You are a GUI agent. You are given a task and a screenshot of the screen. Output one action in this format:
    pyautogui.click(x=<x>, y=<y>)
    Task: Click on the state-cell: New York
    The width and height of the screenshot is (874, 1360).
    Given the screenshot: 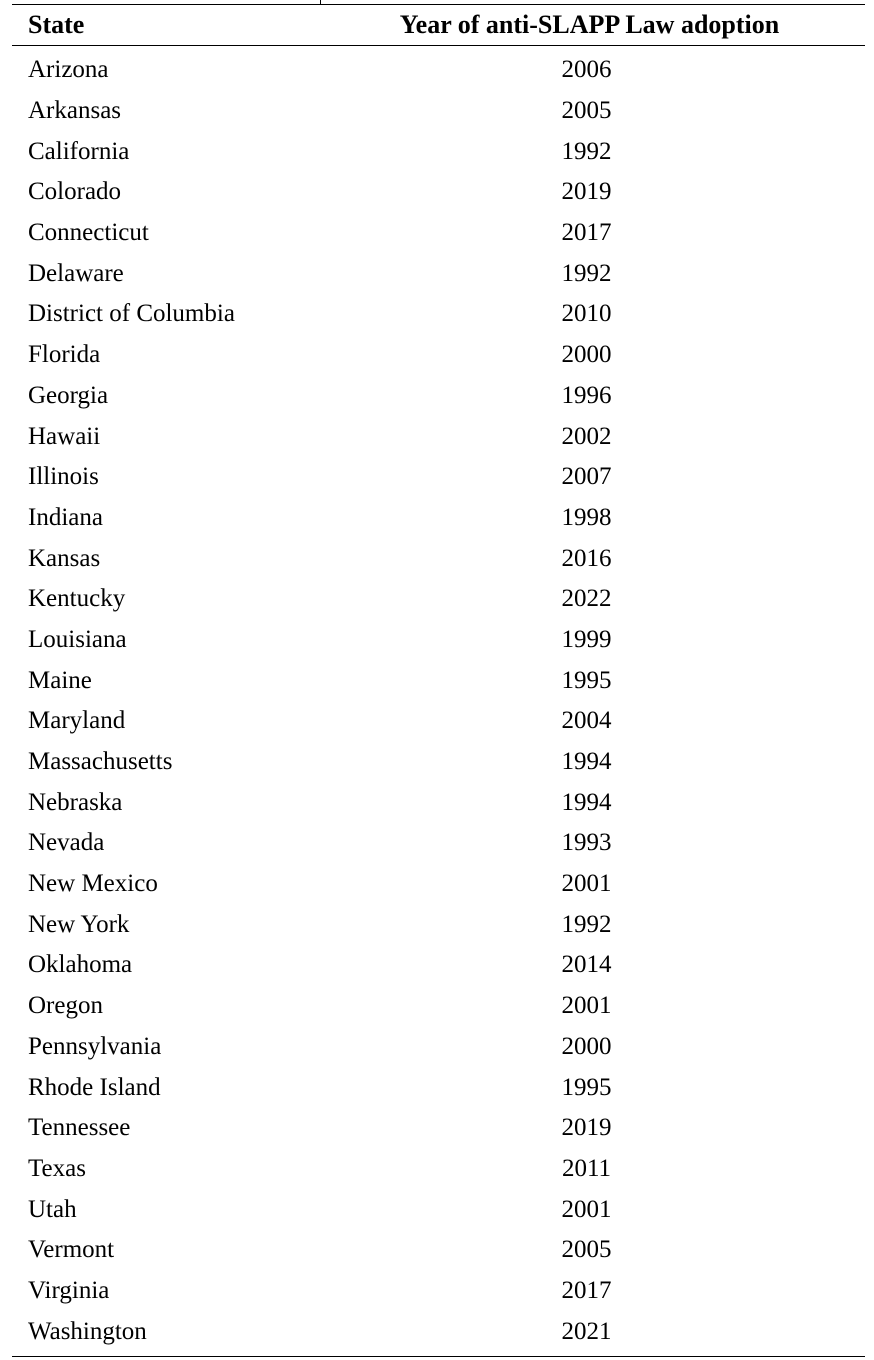 What is the action you would take?
    pyautogui.click(x=79, y=924)
    